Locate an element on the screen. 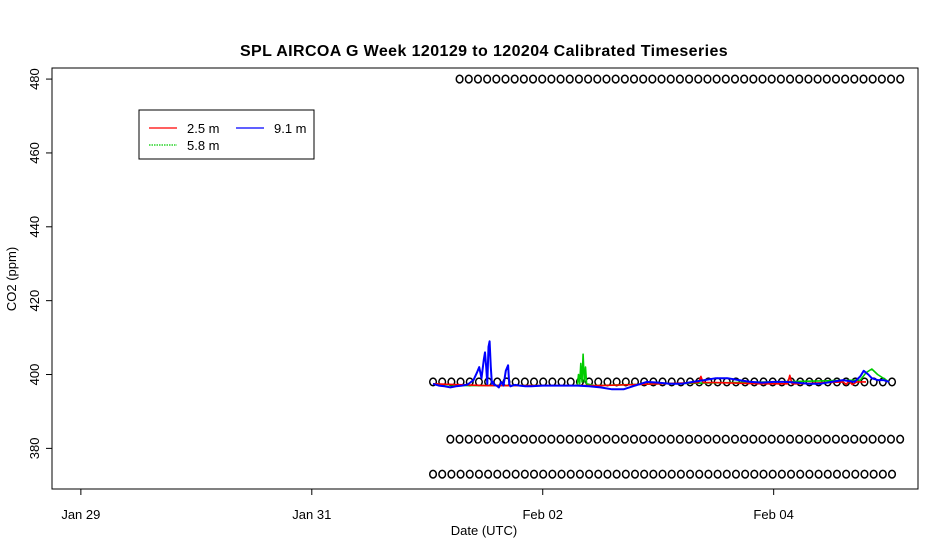  legend-label: 2.5 m is located at coordinates (203, 128).